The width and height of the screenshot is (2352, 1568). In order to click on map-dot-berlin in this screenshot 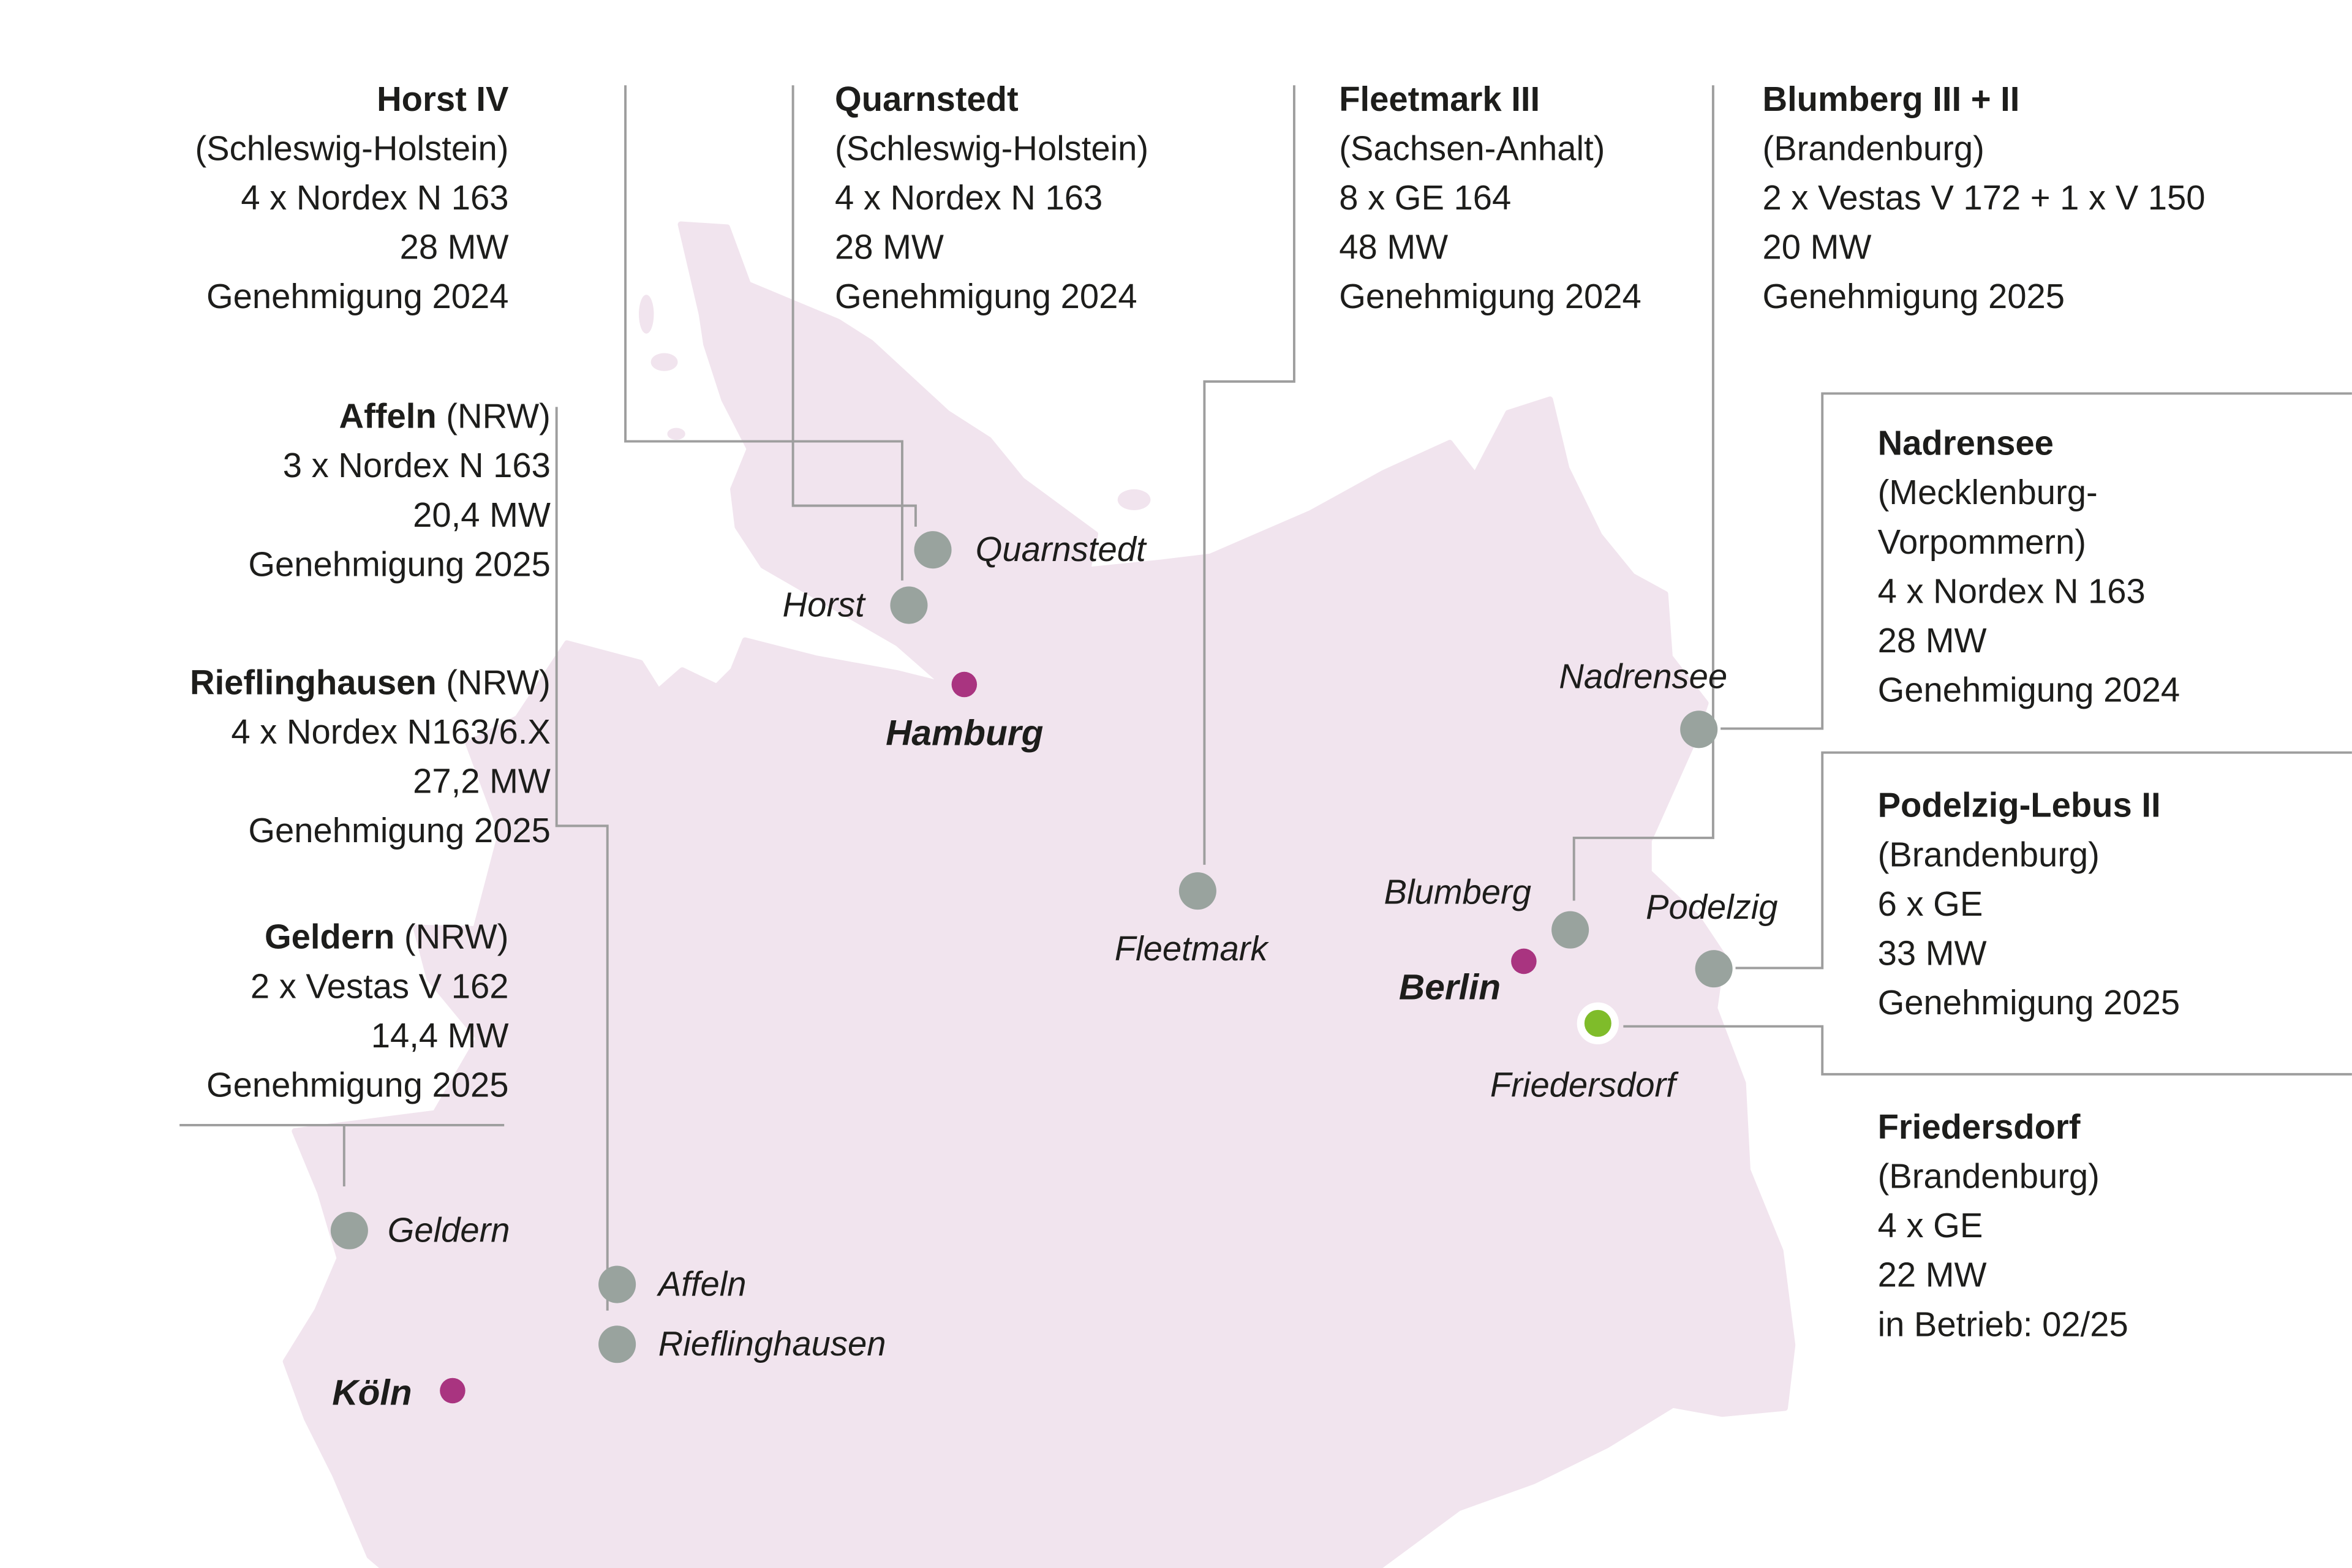, I will do `click(1524, 961)`.